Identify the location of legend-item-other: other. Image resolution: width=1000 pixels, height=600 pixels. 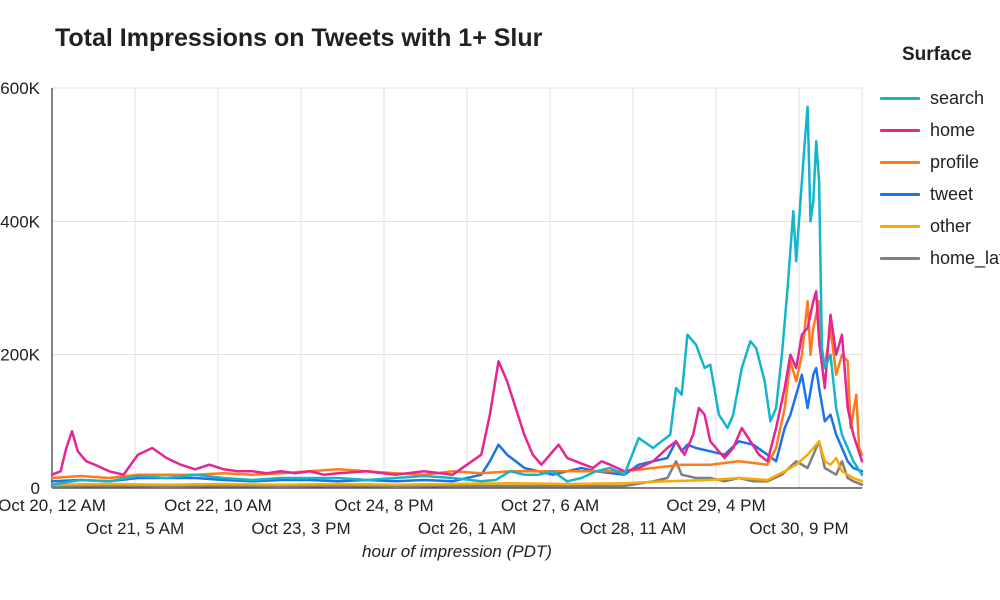
(940, 226).